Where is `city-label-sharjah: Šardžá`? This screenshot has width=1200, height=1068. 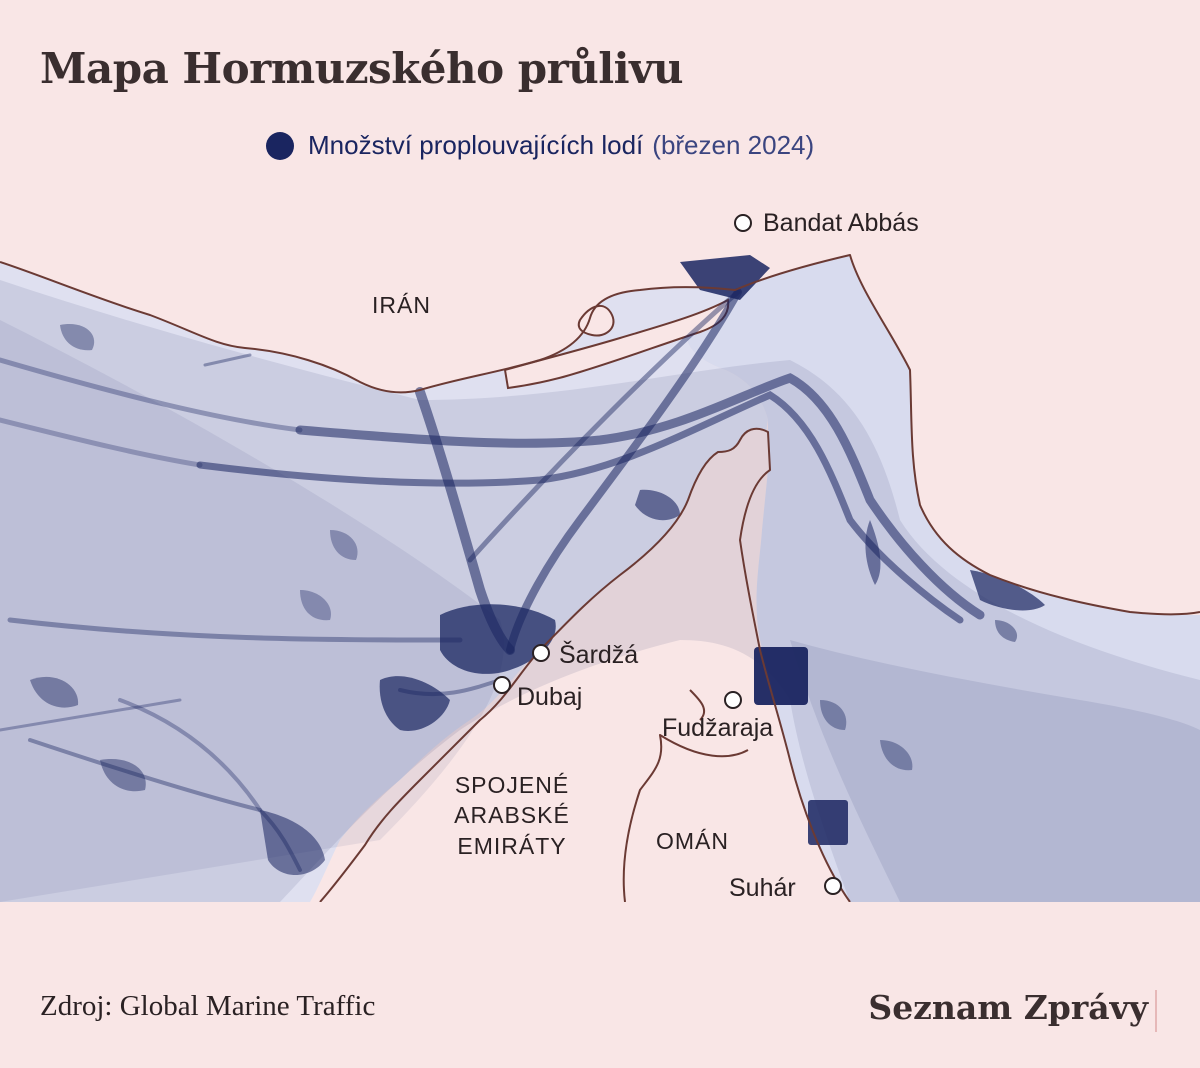
city-label-sharjah: Šardžá is located at coordinates (598, 654).